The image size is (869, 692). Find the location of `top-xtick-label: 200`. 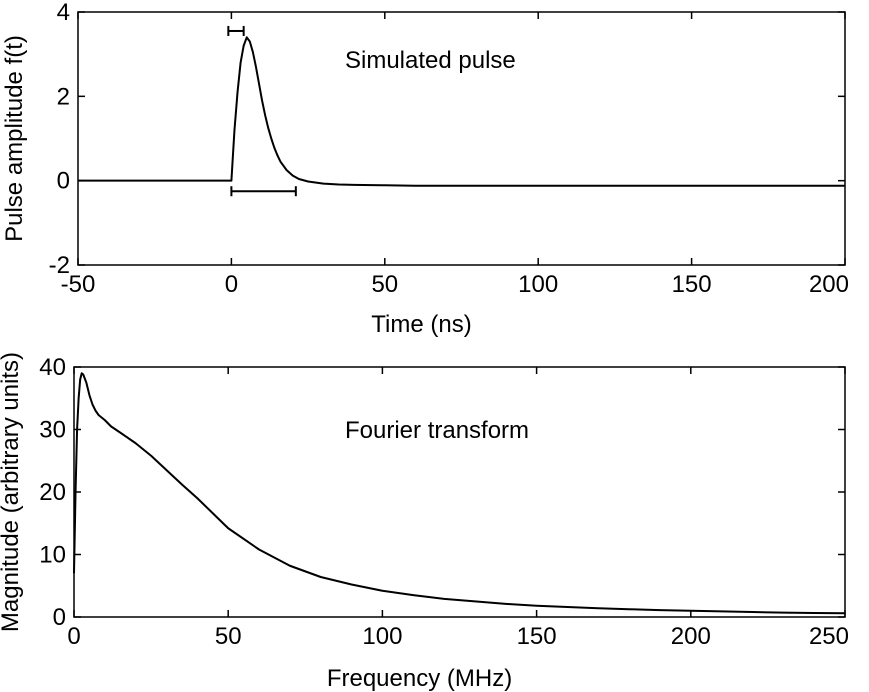

top-xtick-label: 200 is located at coordinates (829, 284).